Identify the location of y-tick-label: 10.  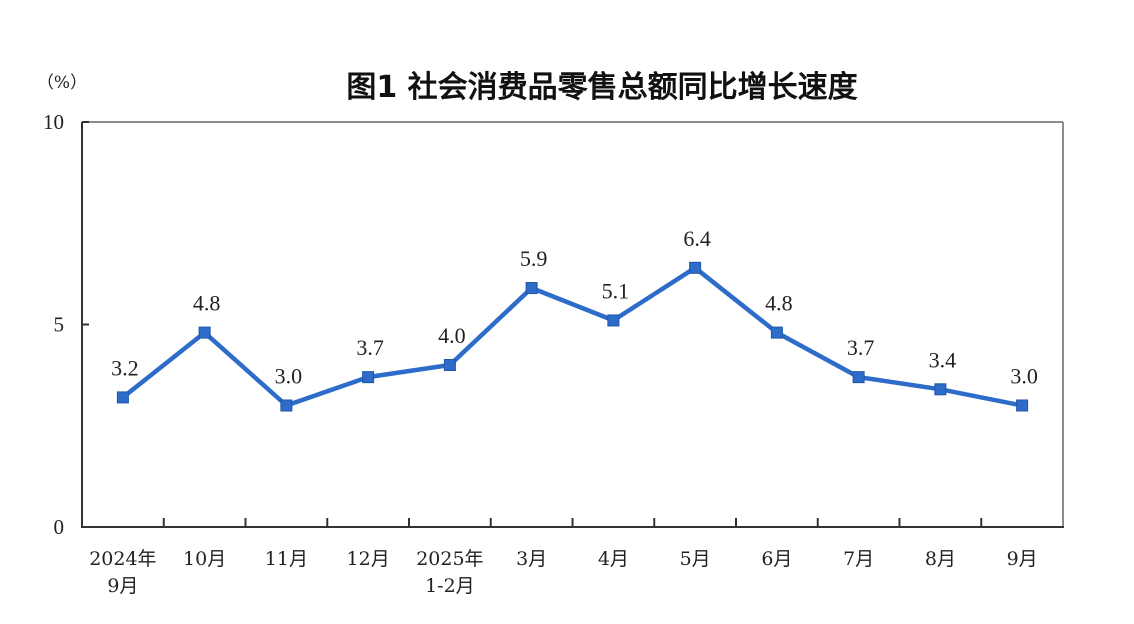
(53, 122).